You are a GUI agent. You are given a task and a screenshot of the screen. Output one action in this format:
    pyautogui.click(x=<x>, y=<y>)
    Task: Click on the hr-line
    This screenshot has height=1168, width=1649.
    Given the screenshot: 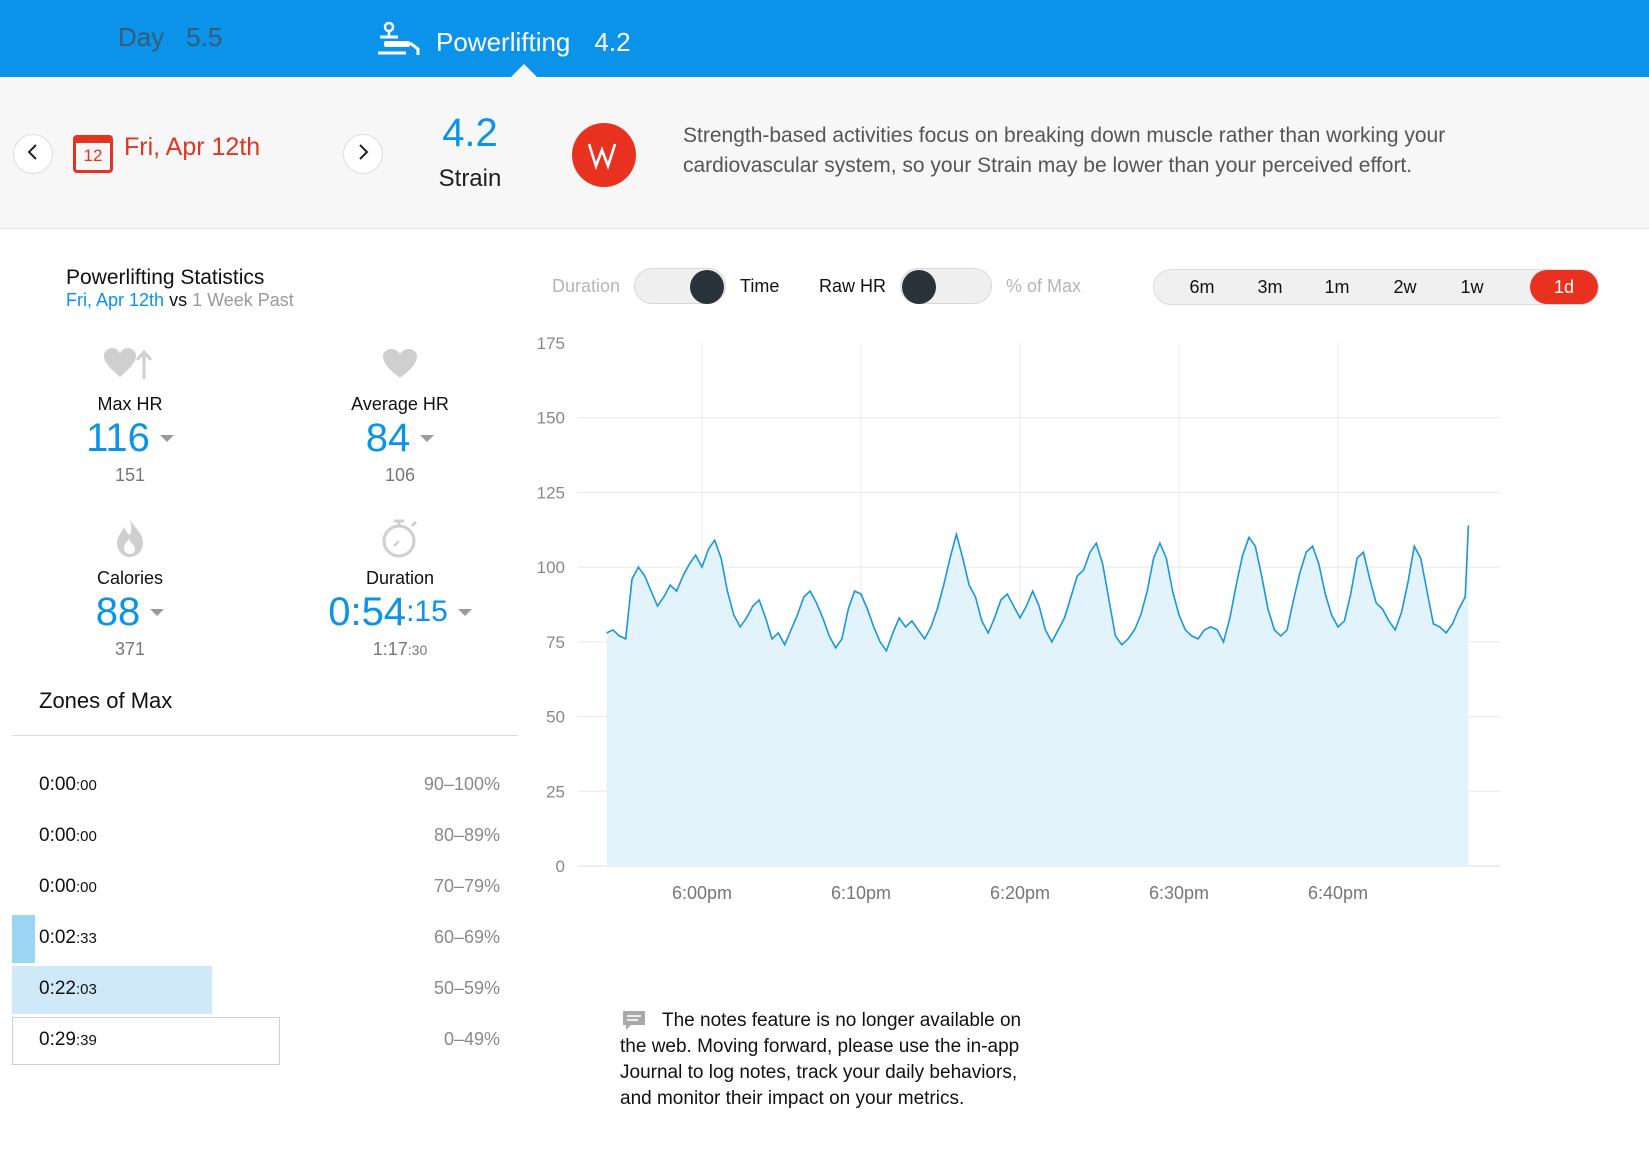 What is the action you would take?
    pyautogui.click(x=1038, y=589)
    